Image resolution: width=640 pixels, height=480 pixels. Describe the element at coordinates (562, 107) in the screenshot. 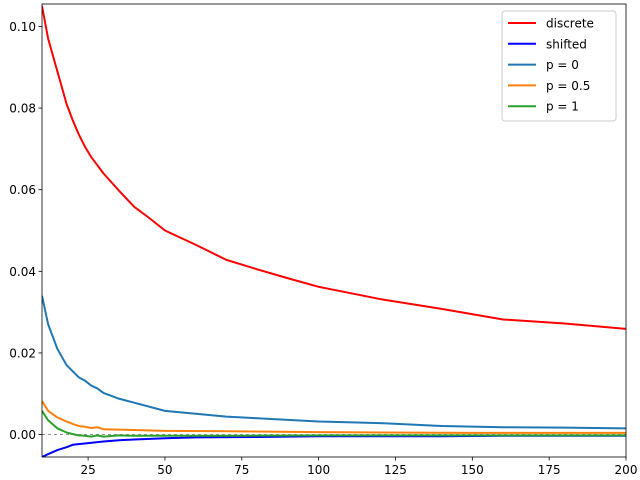

I see `legend-label-4: p = 1` at that location.